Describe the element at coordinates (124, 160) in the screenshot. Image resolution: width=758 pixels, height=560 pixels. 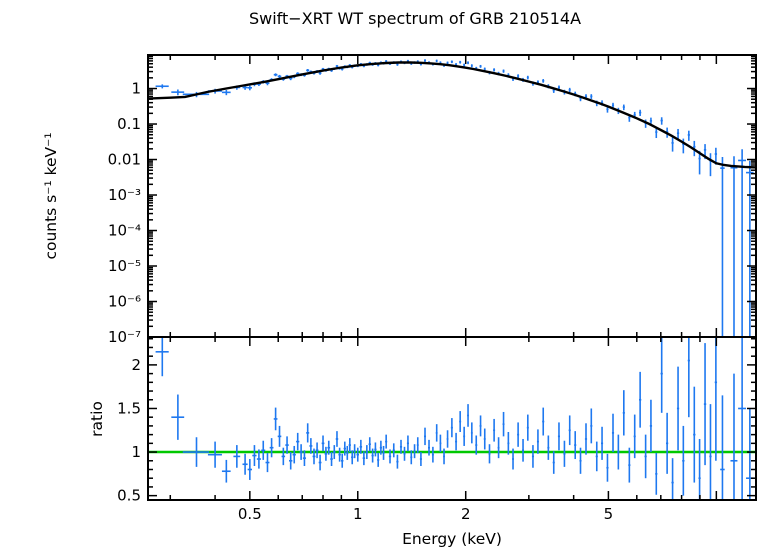
I see `y-tick-label: 0.01` at that location.